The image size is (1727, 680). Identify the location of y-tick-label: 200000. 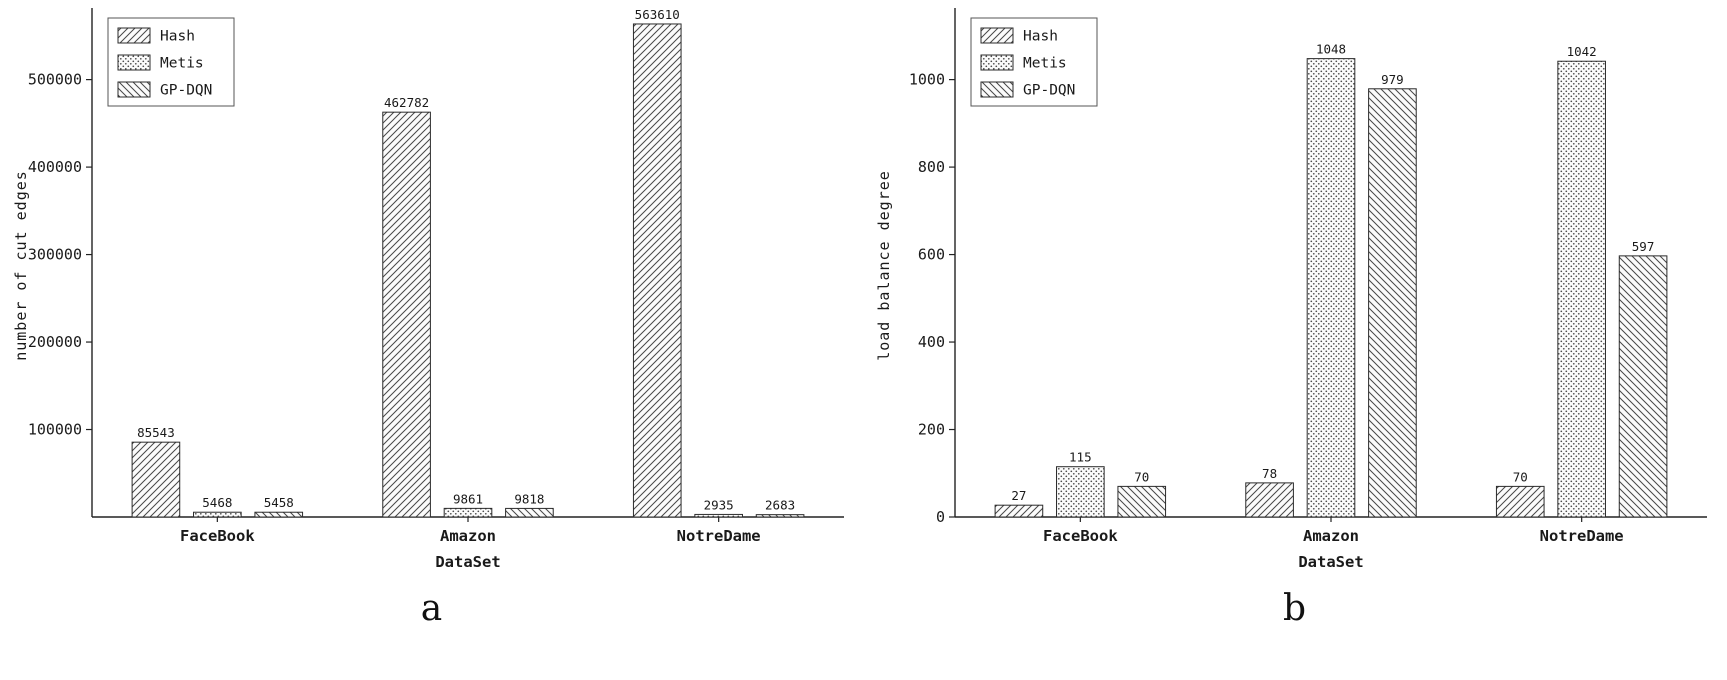
(54, 342).